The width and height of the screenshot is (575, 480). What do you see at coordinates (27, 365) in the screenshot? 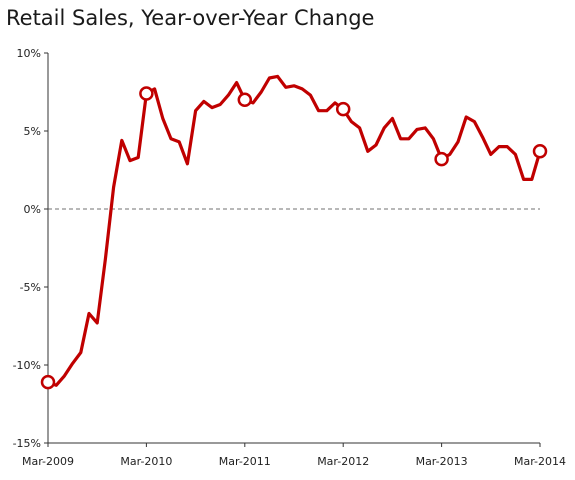
I see `y-tick-label: -10%` at bounding box center [27, 365].